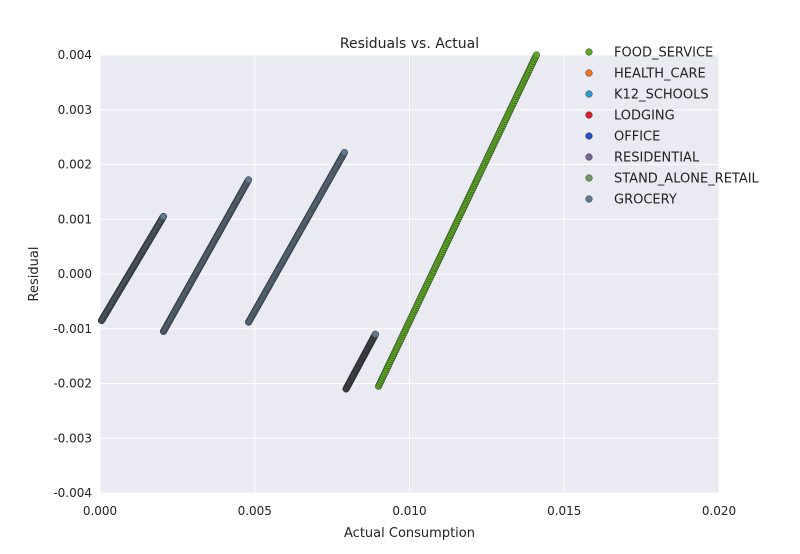  I want to click on legend-label: RESIDENTIAL, so click(657, 158).